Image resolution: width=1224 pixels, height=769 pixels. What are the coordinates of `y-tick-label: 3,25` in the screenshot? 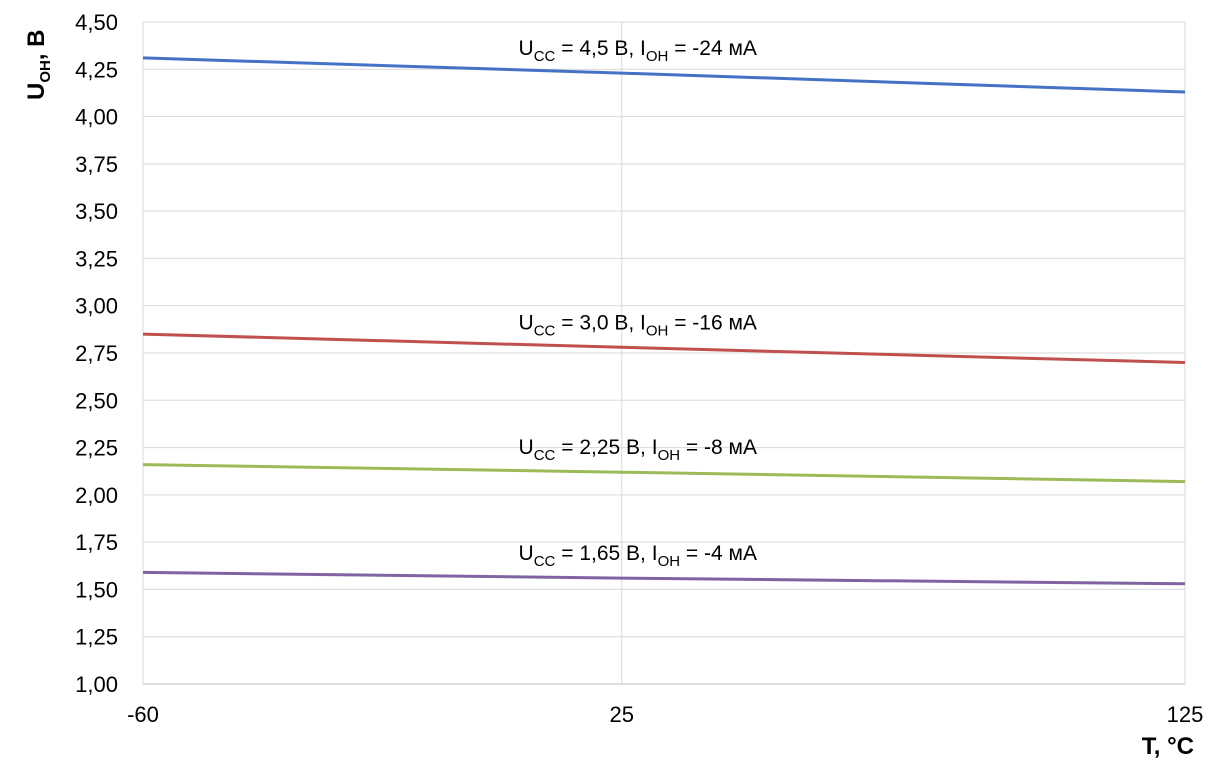 It's located at (96, 258).